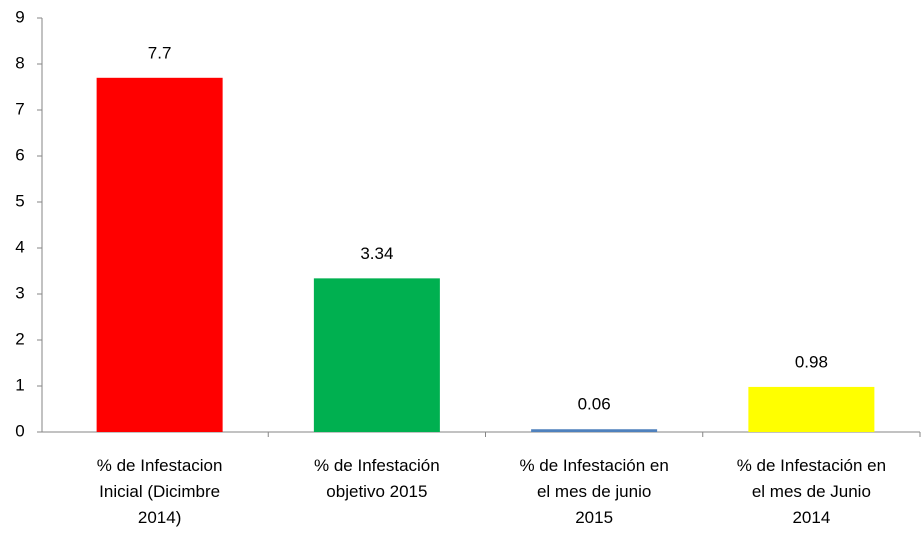 The width and height of the screenshot is (923, 543). What do you see at coordinates (19, 200) in the screenshot?
I see `y-tick-label: 5` at bounding box center [19, 200].